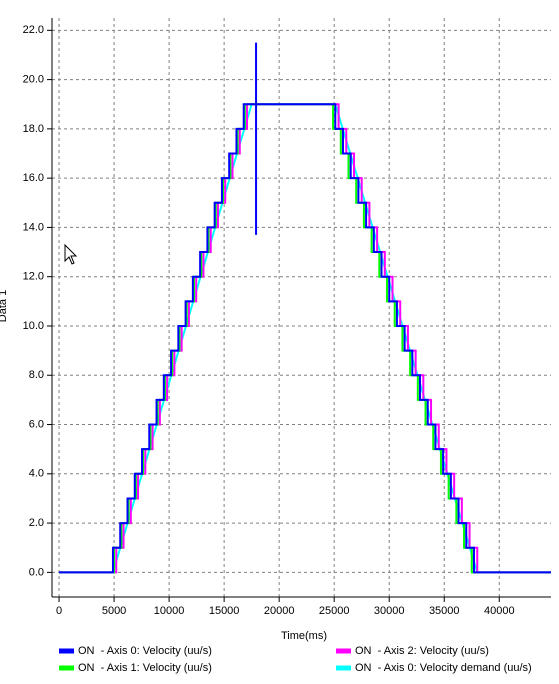 Image resolution: width=559 pixels, height=684 pixels. Describe the element at coordinates (389, 611) in the screenshot. I see `x-tick-label: 30000` at that location.